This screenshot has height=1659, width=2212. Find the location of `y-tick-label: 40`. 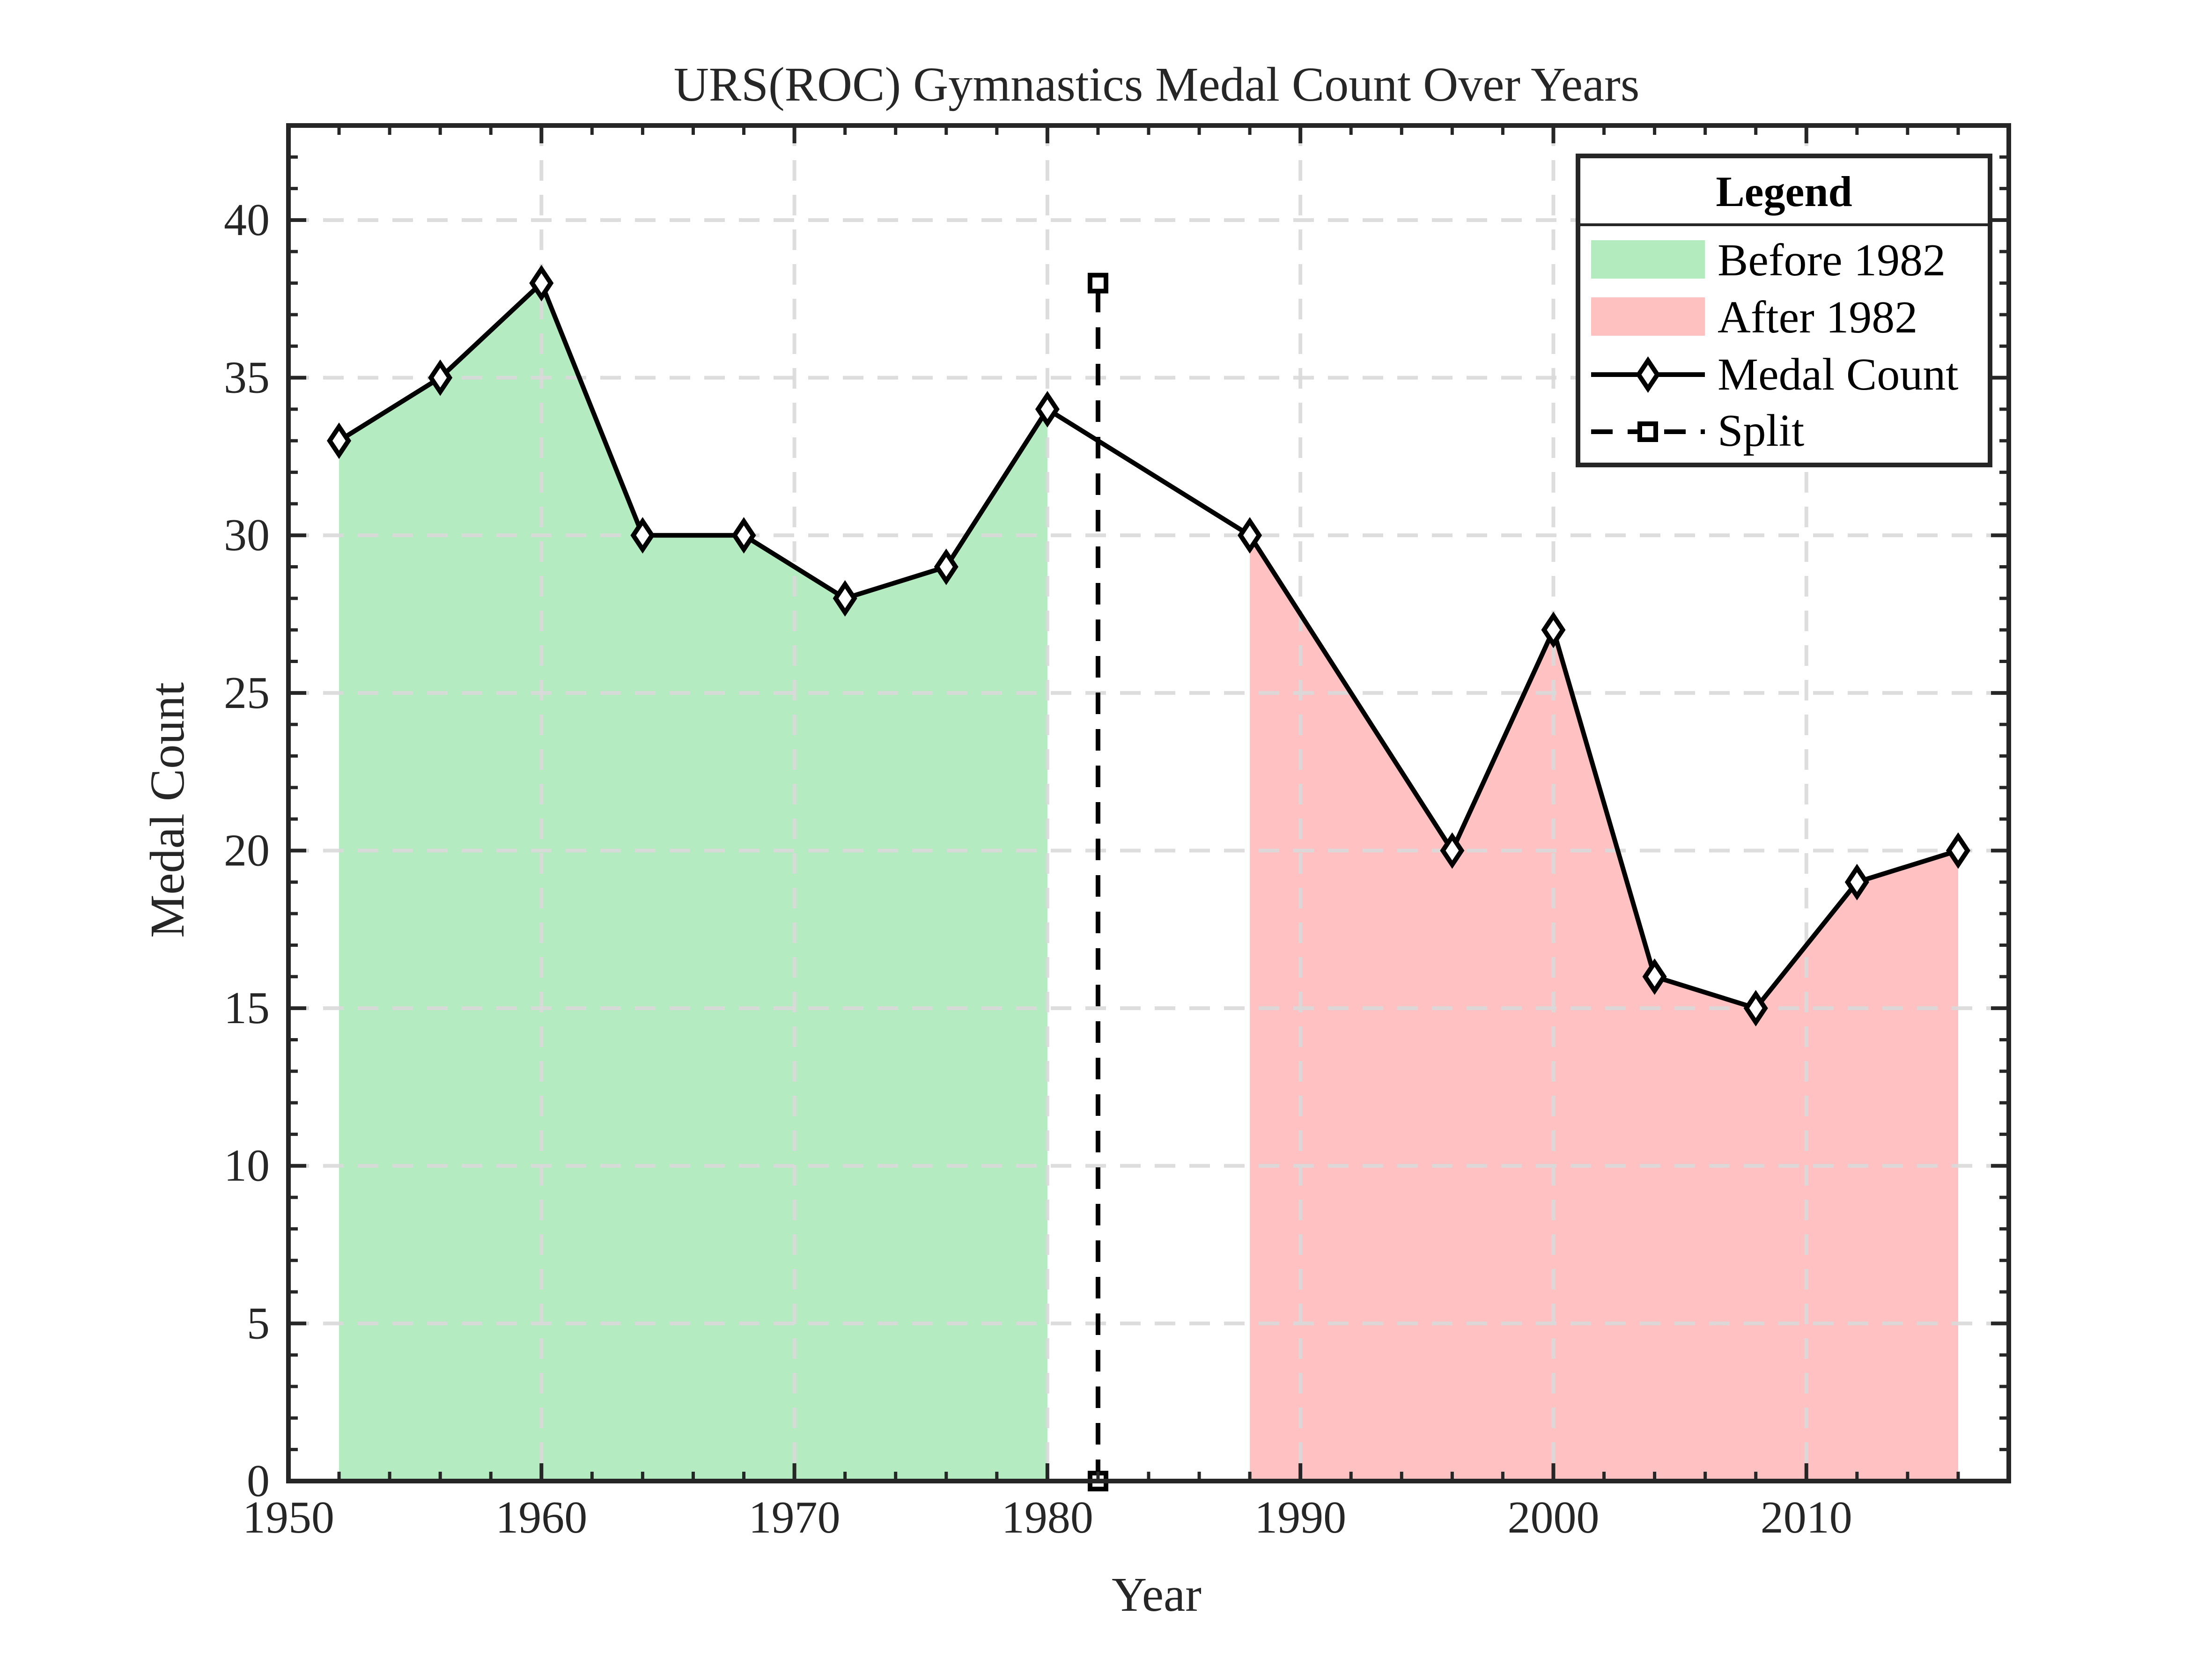

y-tick-label: 40 is located at coordinates (247, 220).